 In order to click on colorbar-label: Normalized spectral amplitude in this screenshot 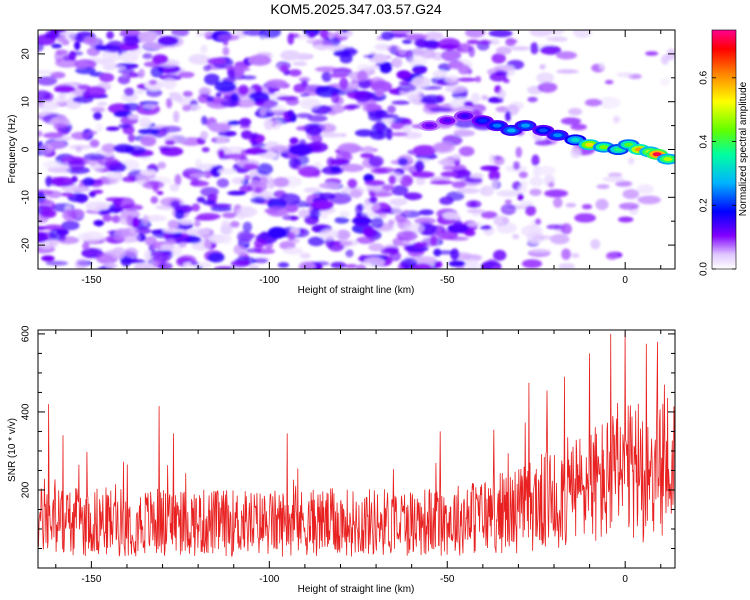, I will do `click(743, 148)`.